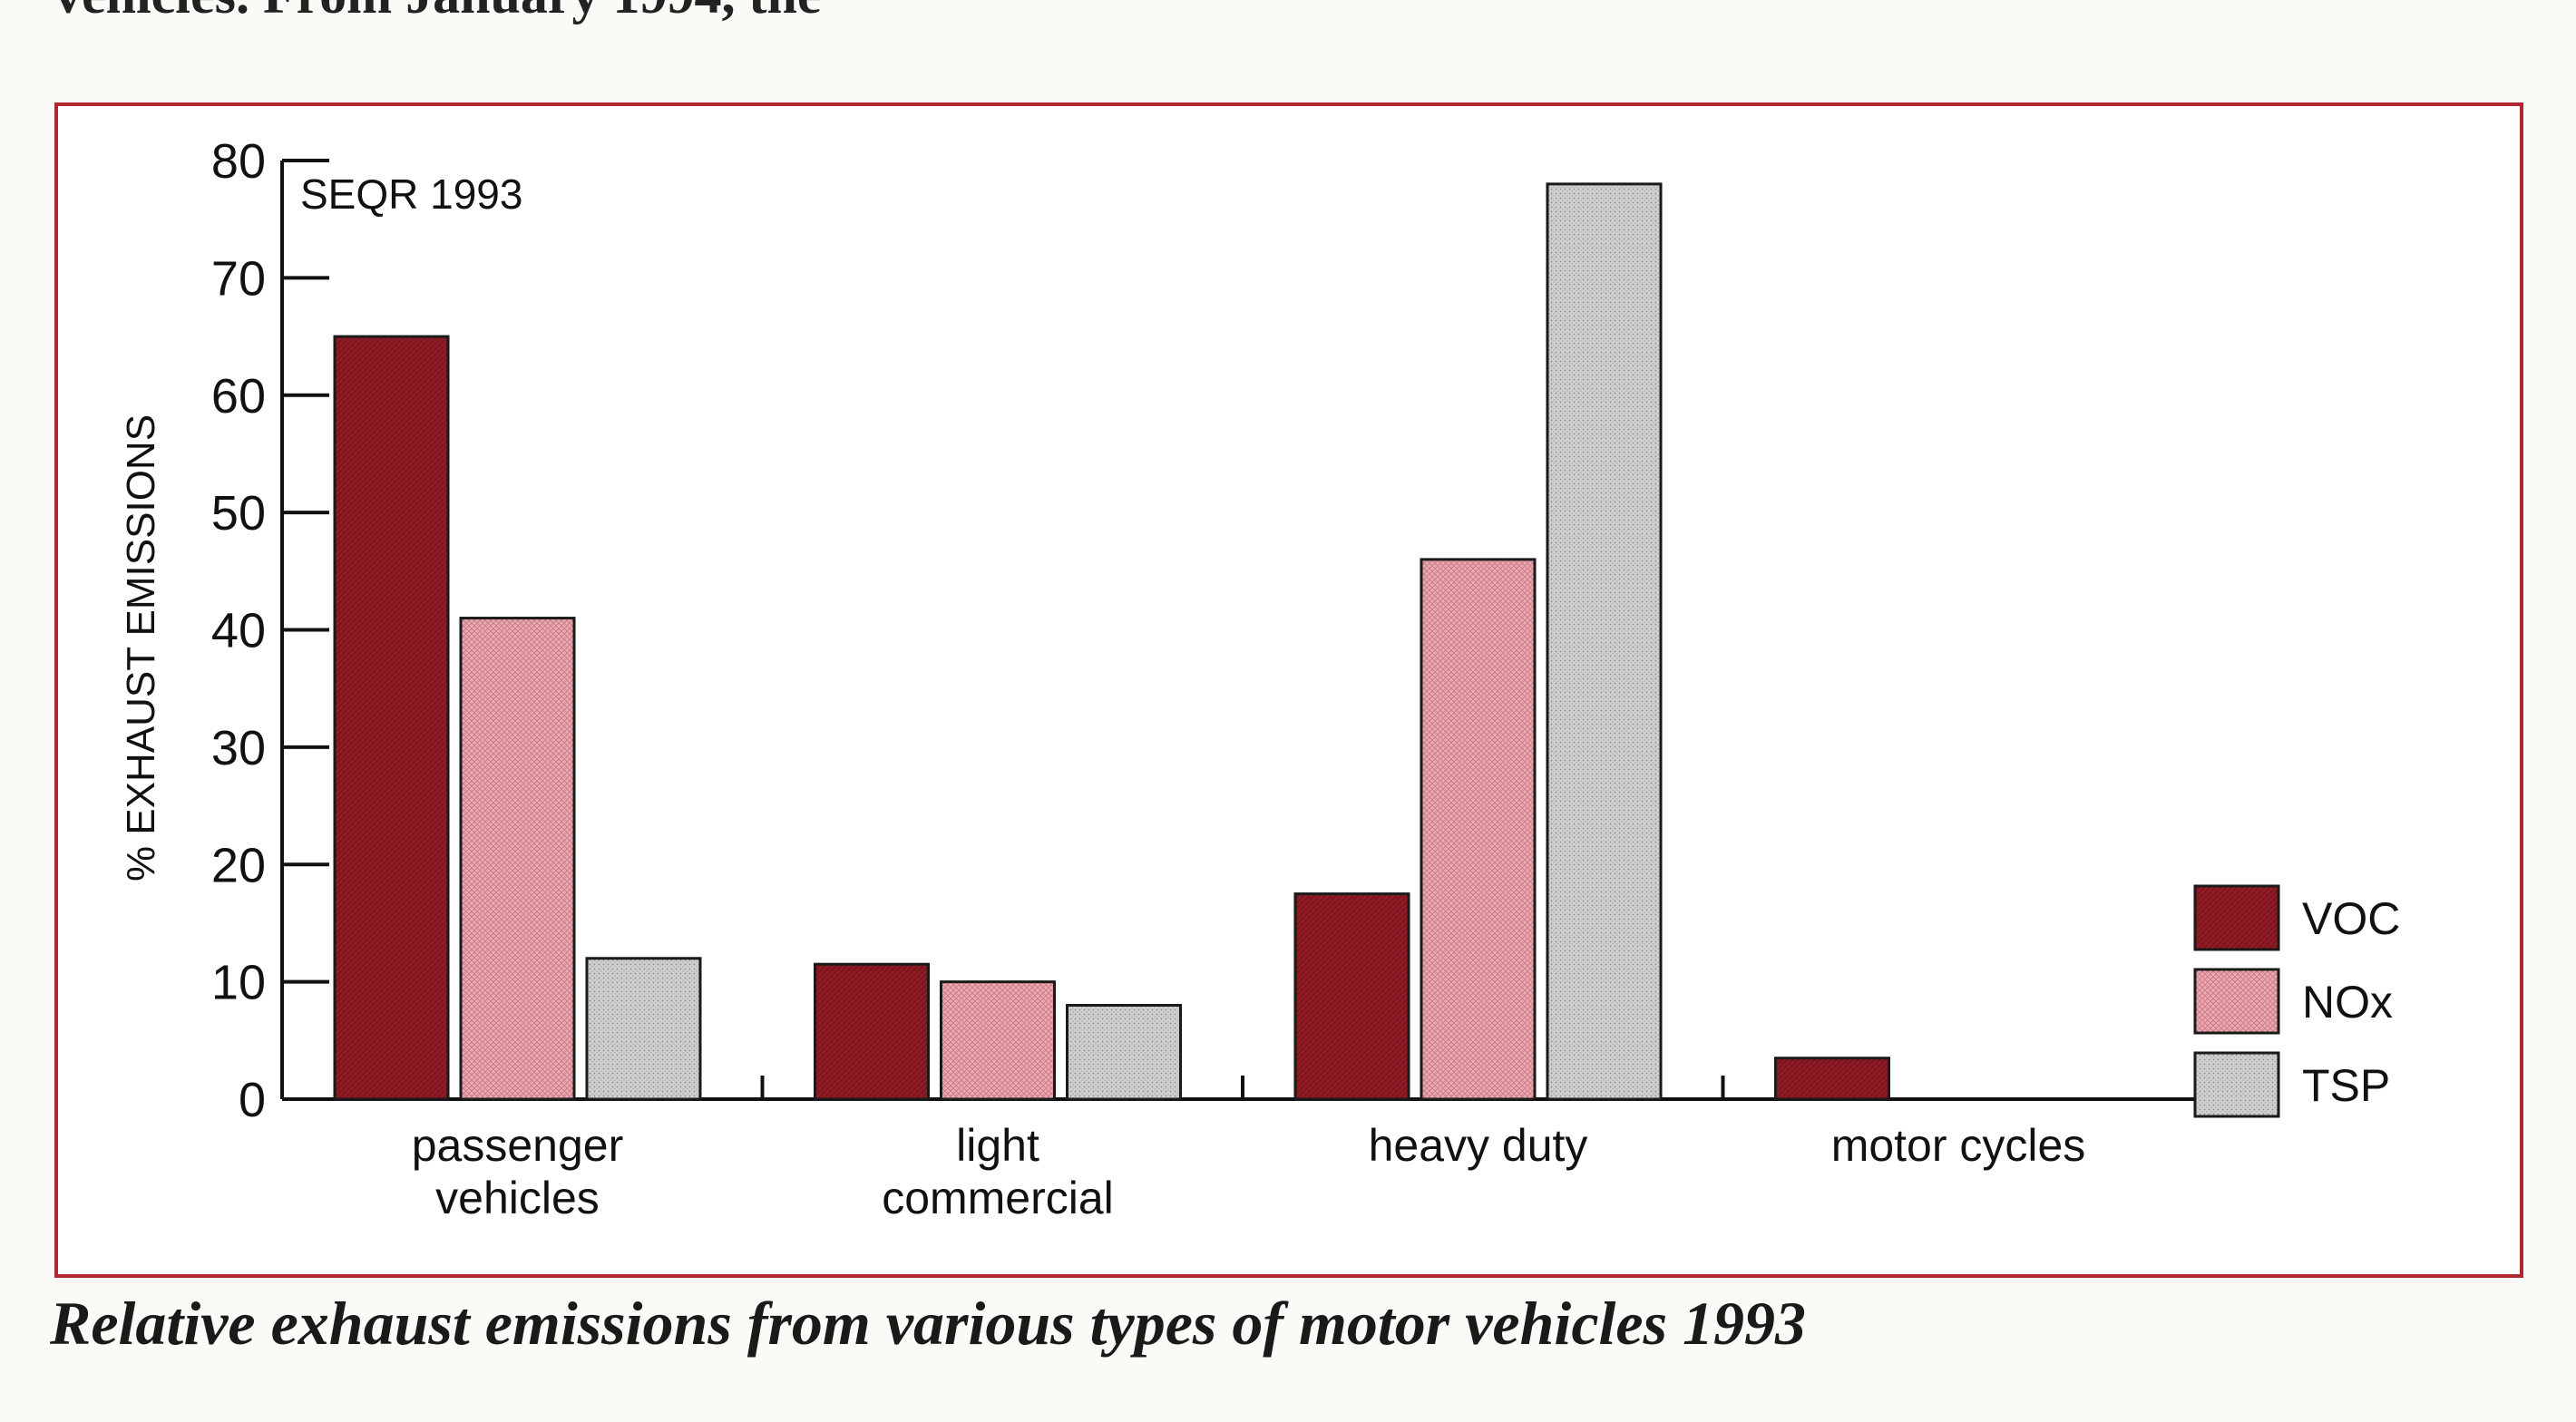 Image resolution: width=2576 pixels, height=1422 pixels. I want to click on legend-label-nox: NOx, so click(2347, 1002).